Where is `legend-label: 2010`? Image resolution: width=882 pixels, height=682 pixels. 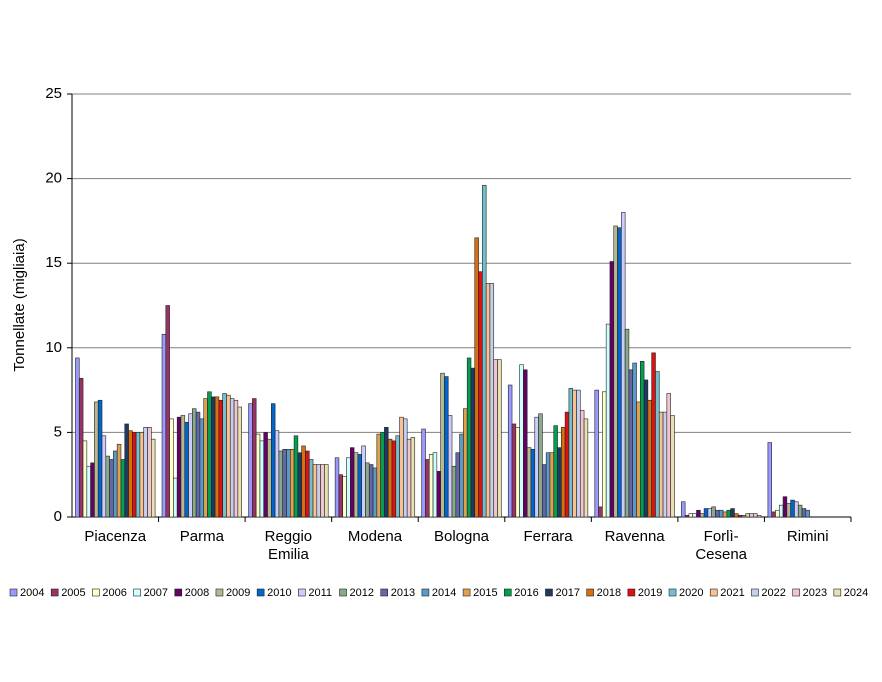 legend-label: 2010 is located at coordinates (279, 593).